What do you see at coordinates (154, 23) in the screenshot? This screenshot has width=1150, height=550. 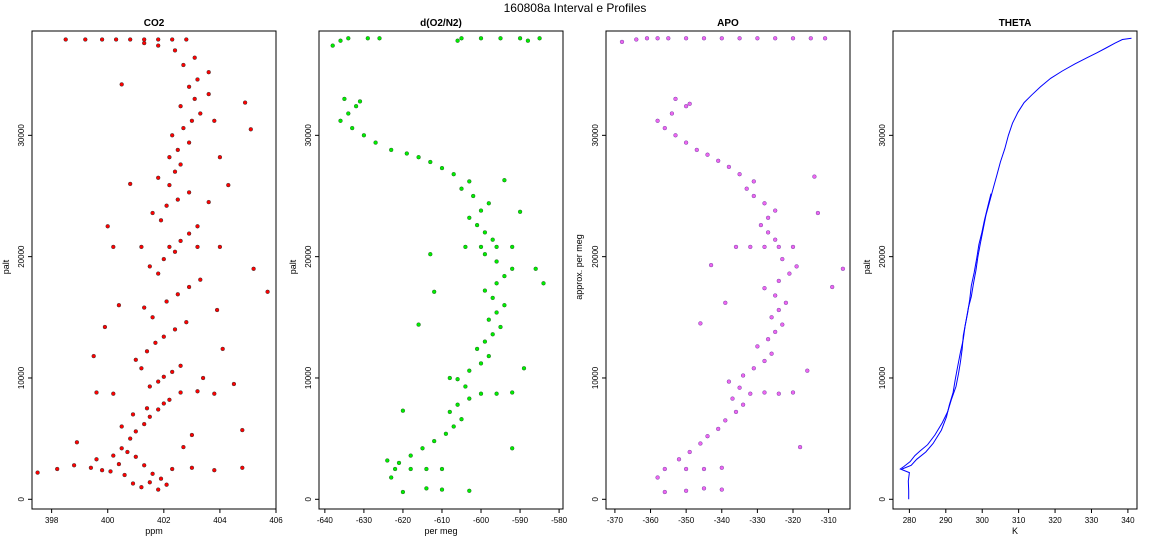 I see `co2-title: CO2` at bounding box center [154, 23].